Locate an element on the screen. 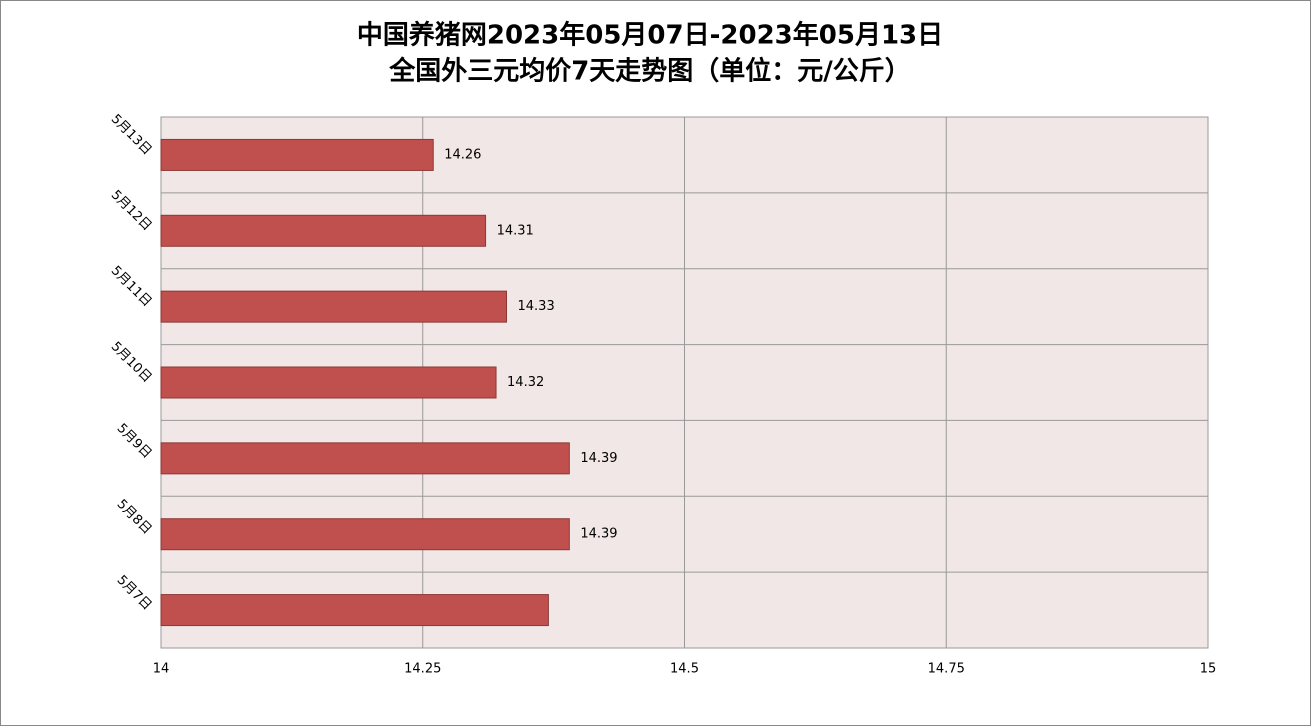 Image resolution: width=1312 pixels, height=727 pixels. chart-subtitle: 全国外三元均价7天走势图（单位：元/公斤） is located at coordinates (649, 71).